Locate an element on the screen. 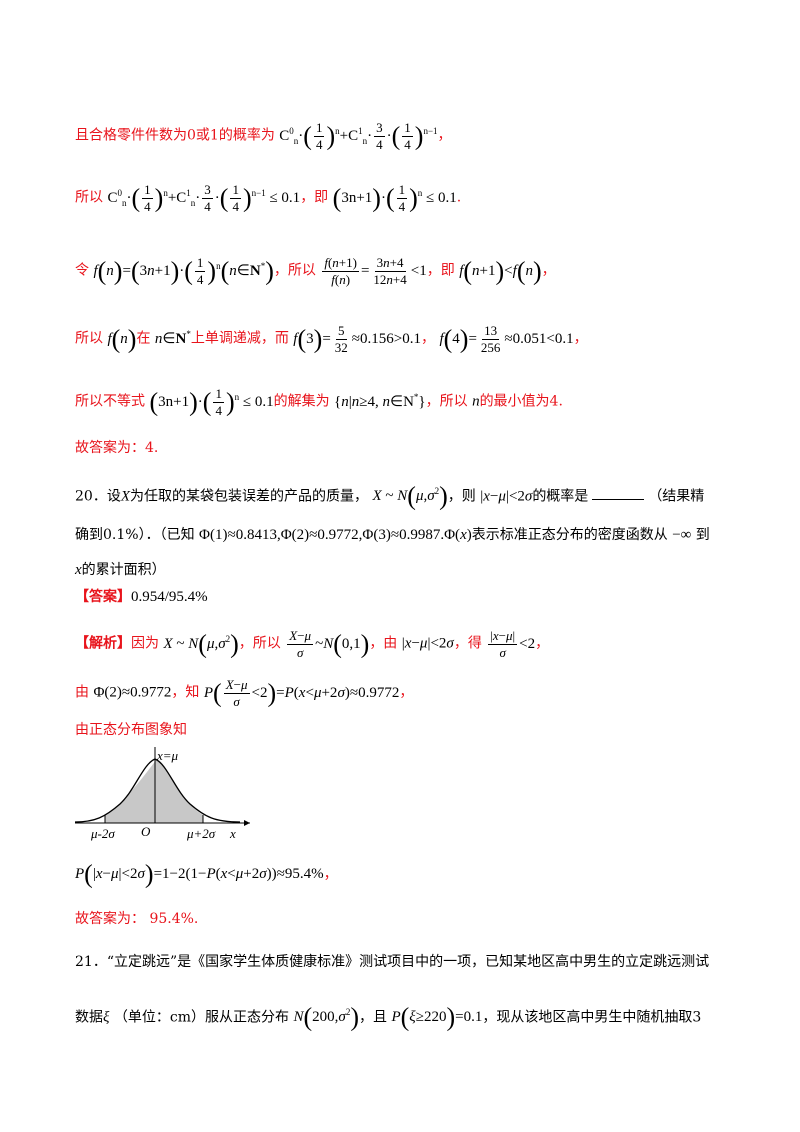 This screenshot has height=1132, width=800. math-prob-0-1: C0n·(1 4)n+C1n· 3 4 ·(1 4)n−1 is located at coordinates (358, 136).